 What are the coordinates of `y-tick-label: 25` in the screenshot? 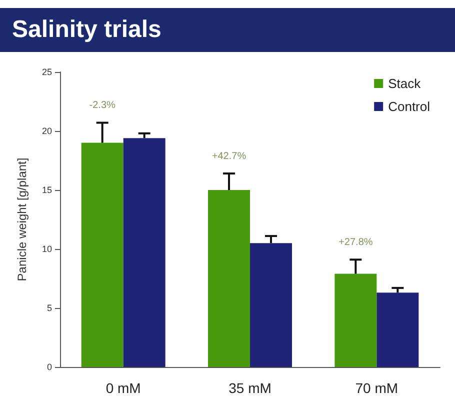 It's located at (47, 72).